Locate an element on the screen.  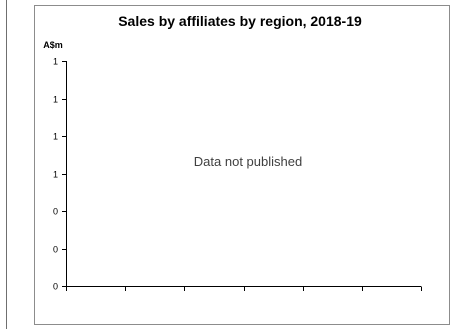
adjacent-panel-border is located at coordinates (6, 164).